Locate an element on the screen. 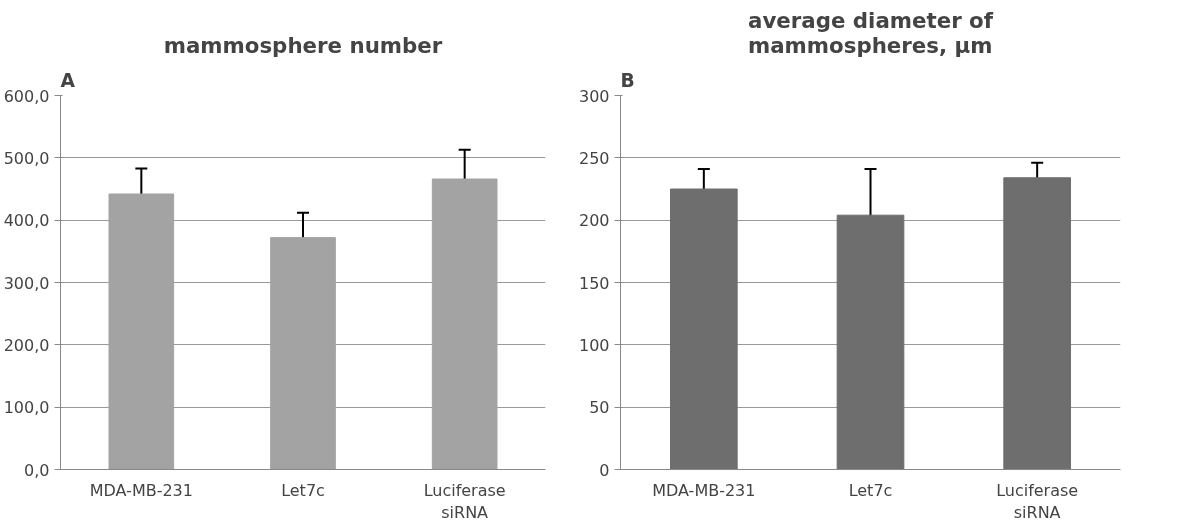  y-tick-label: 150 is located at coordinates (594, 283).